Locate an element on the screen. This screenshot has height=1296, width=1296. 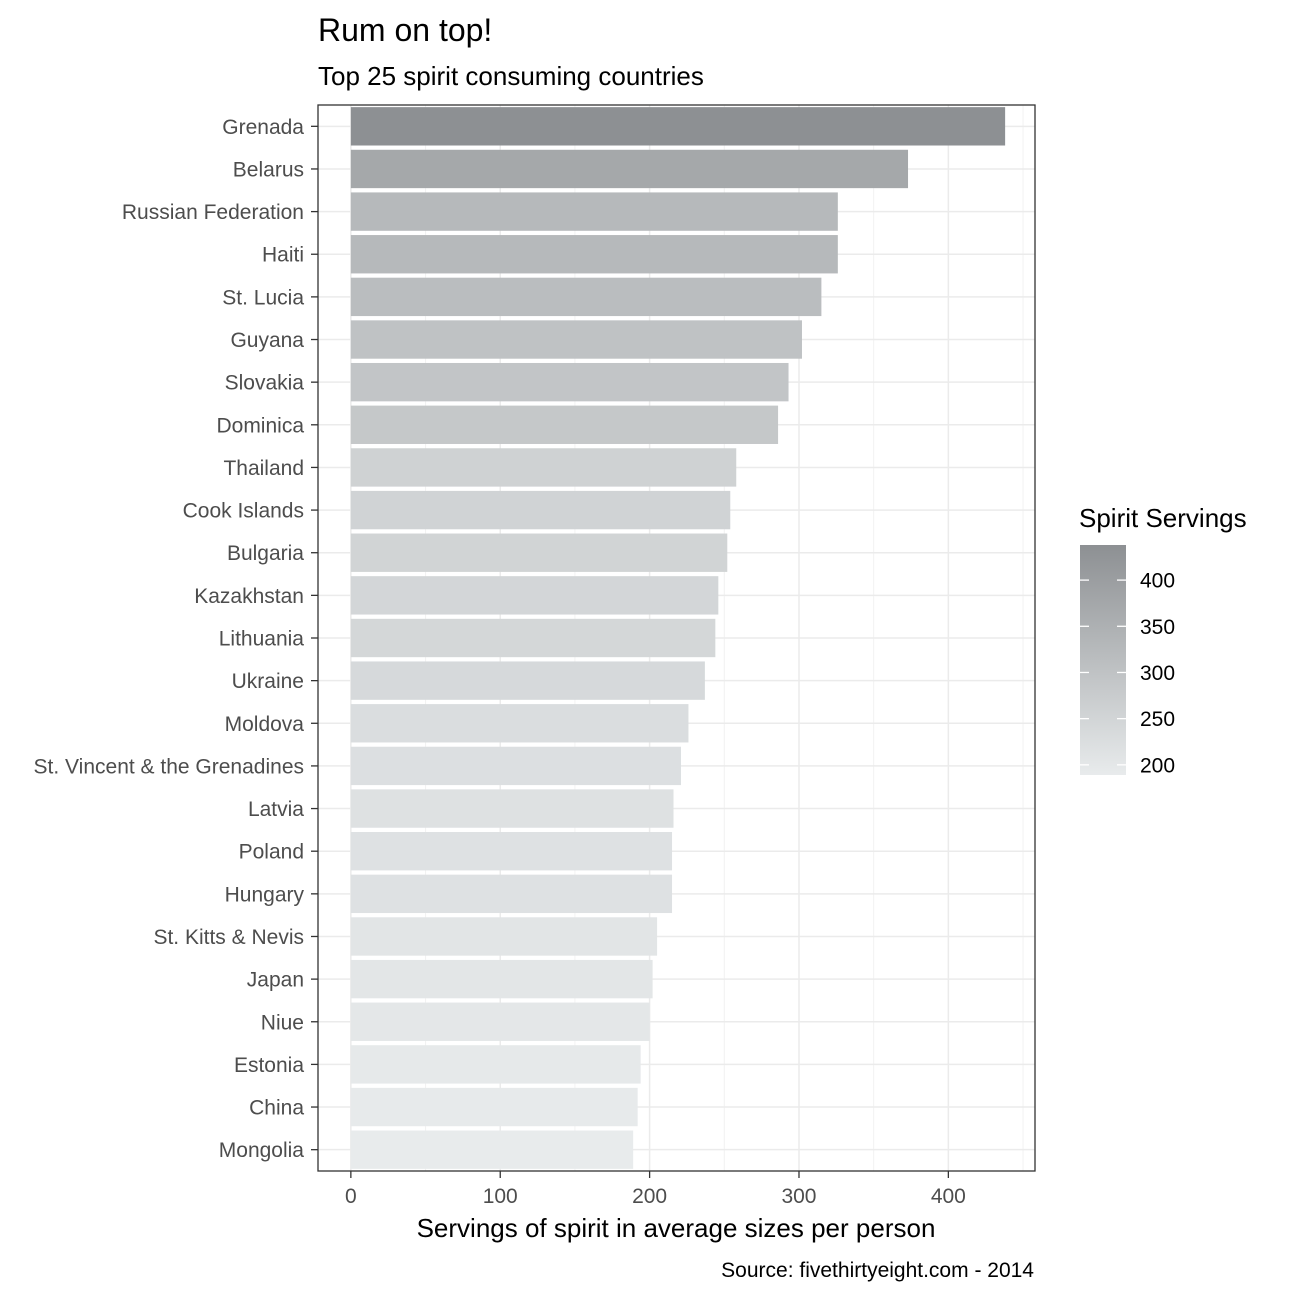
y-tick-label: Bulgaria is located at coordinates (265, 553).